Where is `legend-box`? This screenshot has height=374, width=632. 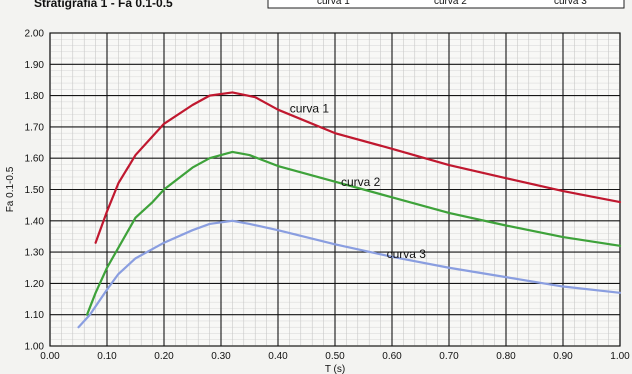 legend-box is located at coordinates (446, 4).